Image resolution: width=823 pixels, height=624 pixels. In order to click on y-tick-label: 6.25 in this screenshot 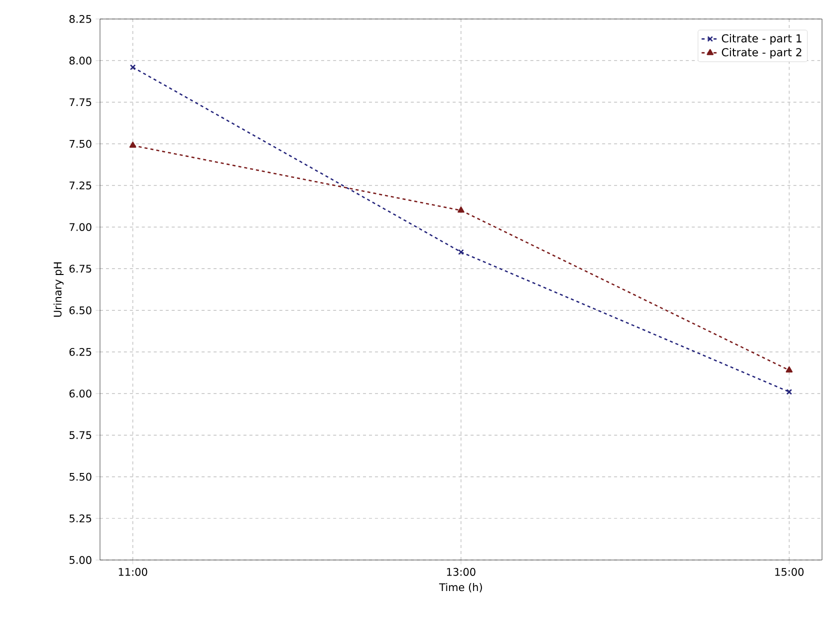, I will do `click(81, 352)`.